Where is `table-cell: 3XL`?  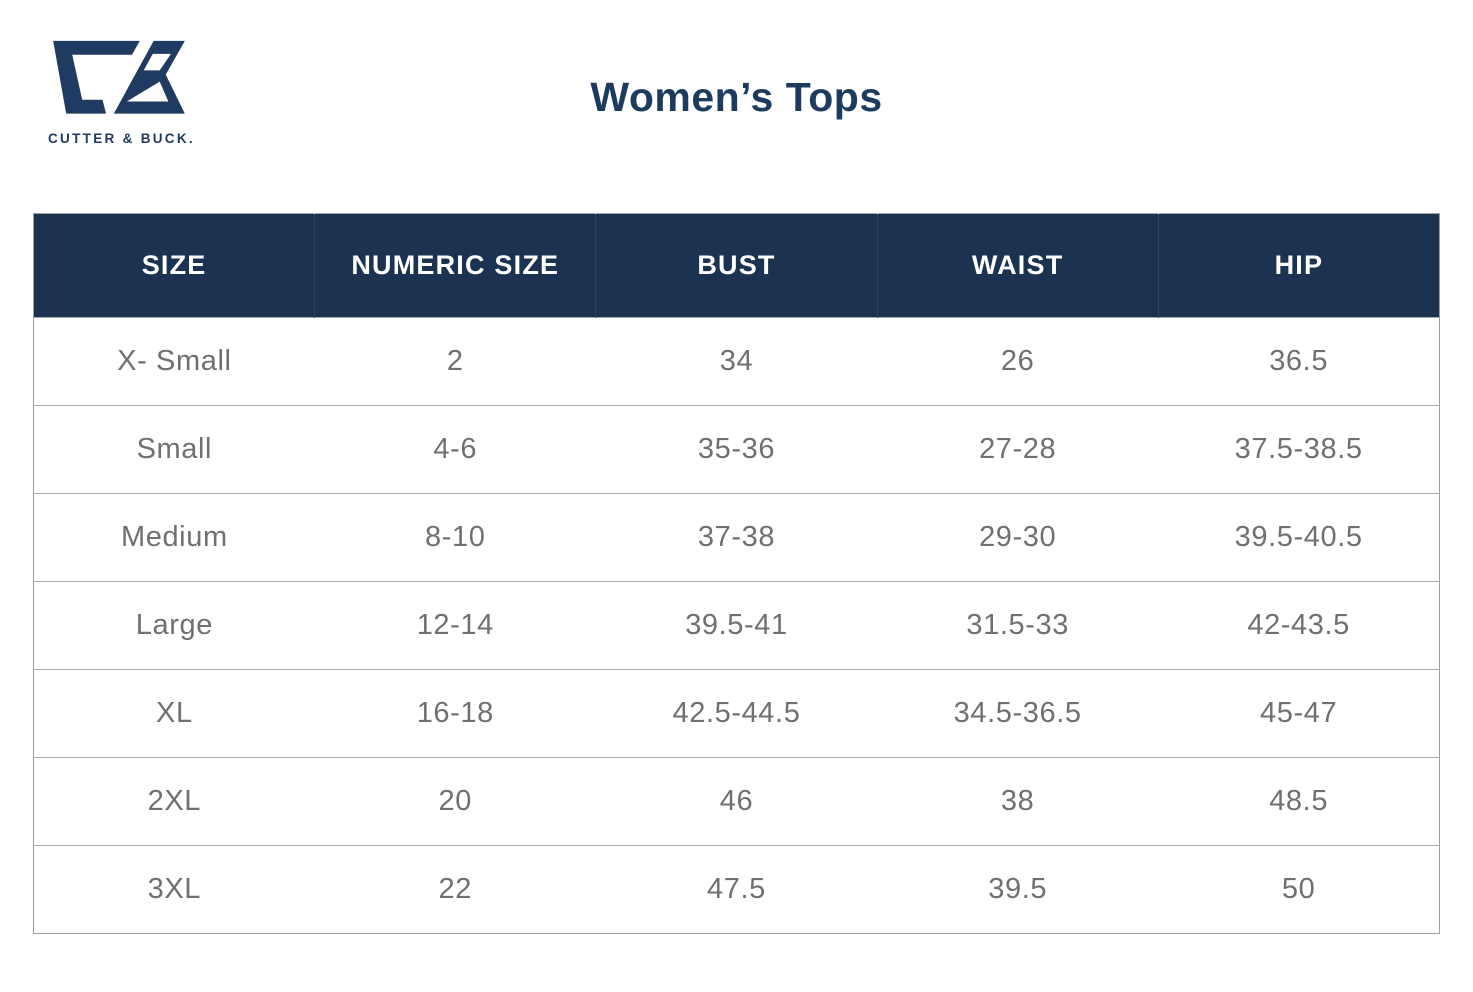
table-cell: 3XL is located at coordinates (174, 889).